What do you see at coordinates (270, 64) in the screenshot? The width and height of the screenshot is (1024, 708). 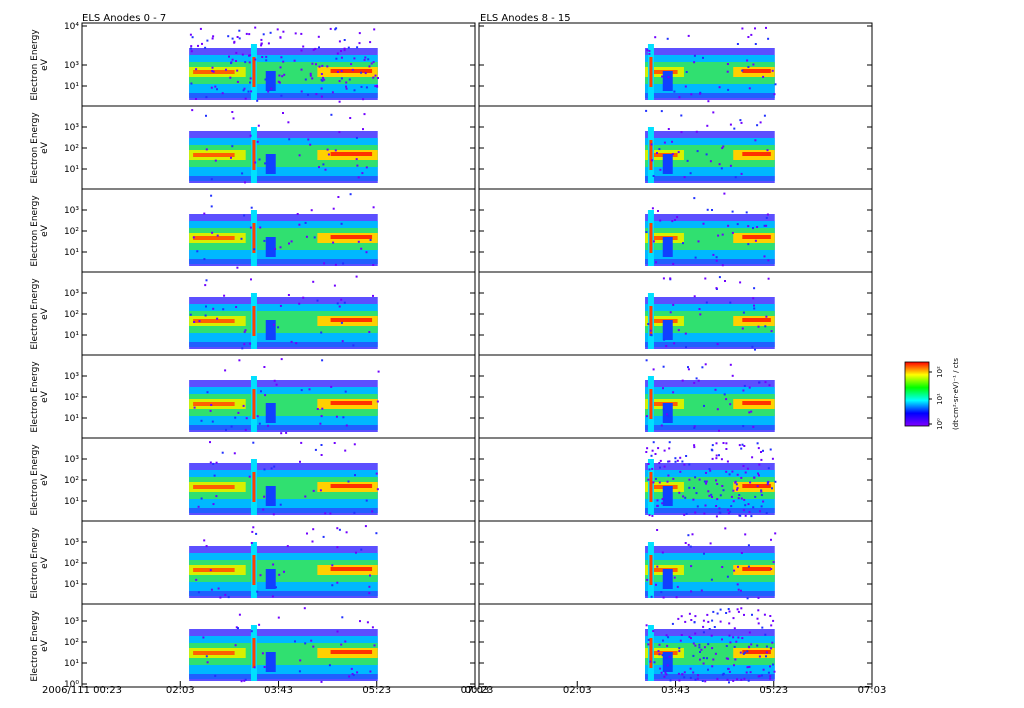 I see `spectrogram-panel: 10⁴ 10³ 10¹` at bounding box center [270, 64].